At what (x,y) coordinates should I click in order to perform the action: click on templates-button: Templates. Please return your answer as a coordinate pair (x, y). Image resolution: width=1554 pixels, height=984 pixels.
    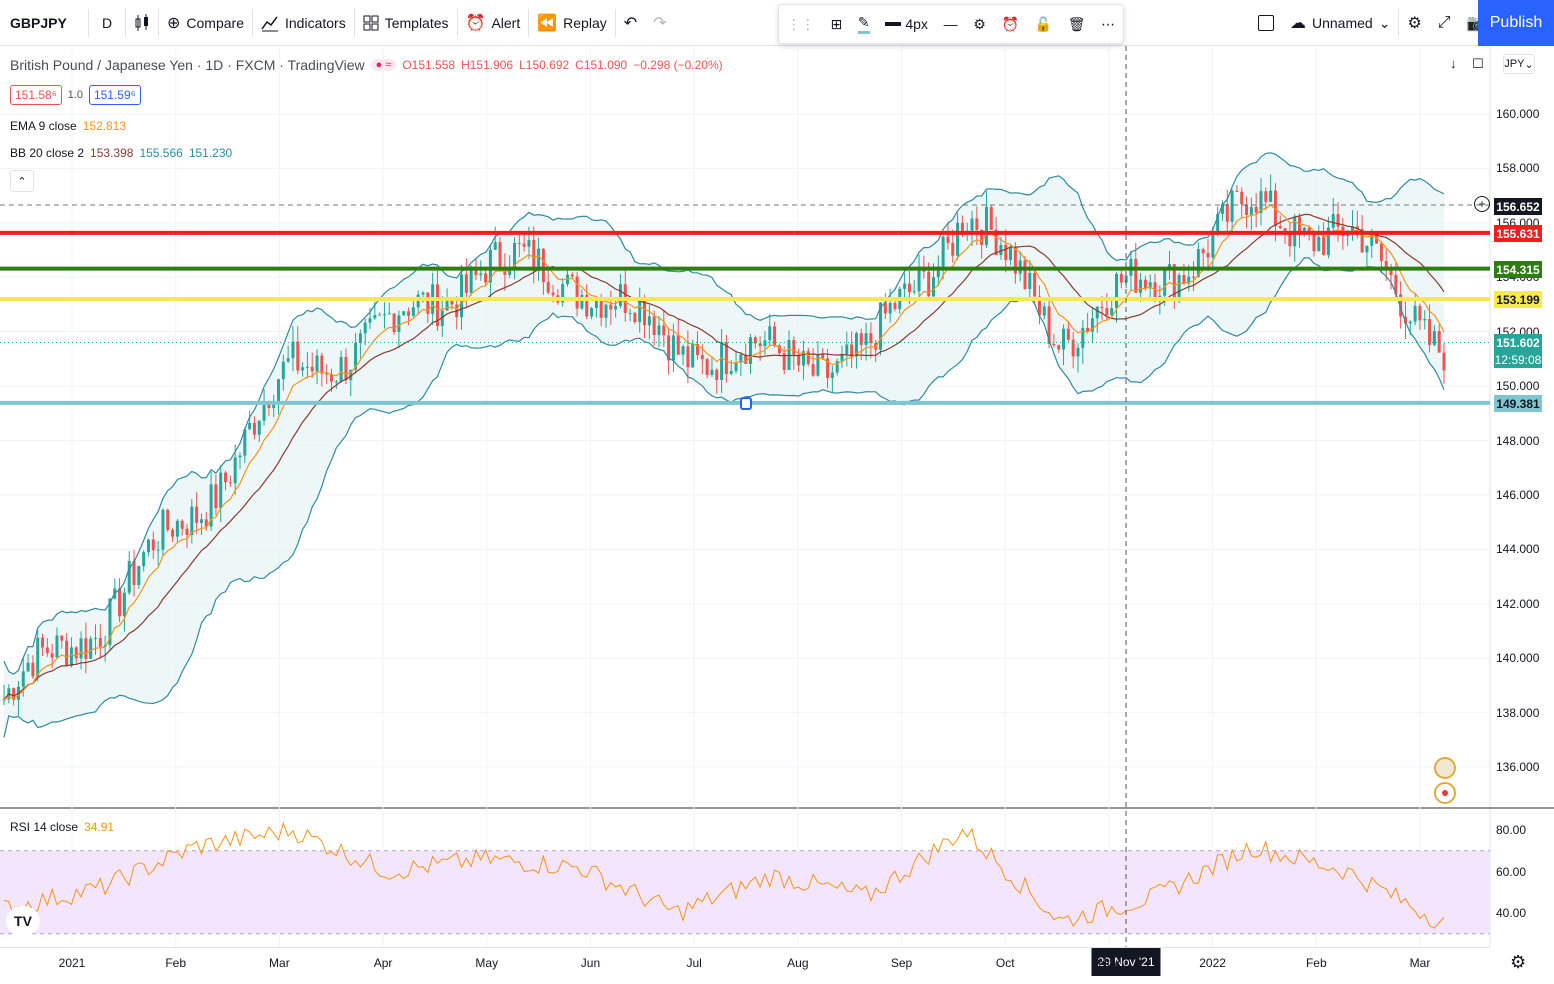
    Looking at the image, I should click on (406, 23).